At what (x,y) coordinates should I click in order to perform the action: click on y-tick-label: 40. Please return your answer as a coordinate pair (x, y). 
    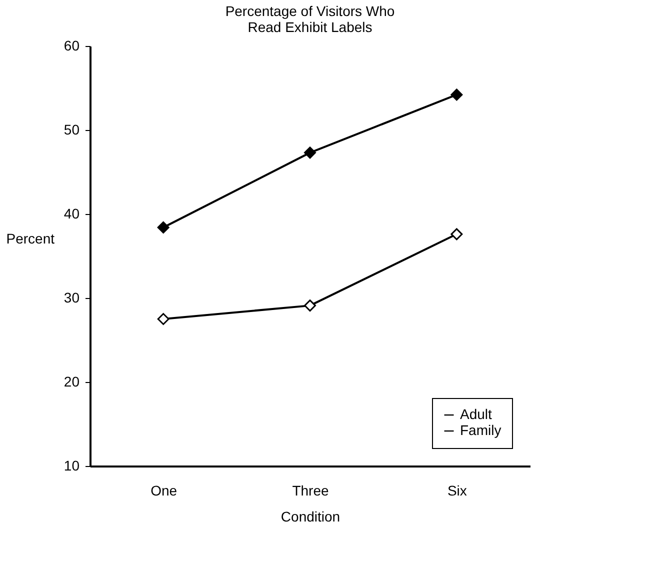
    Looking at the image, I should click on (72, 214).